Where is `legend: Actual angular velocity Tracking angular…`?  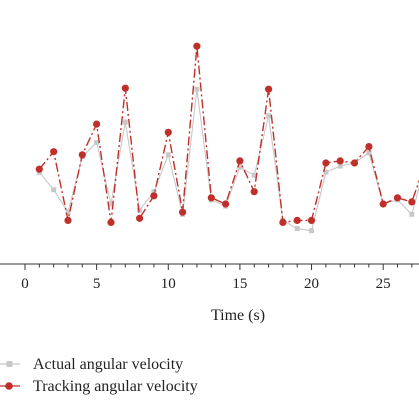 legend: Actual angular velocity Tracking angular… is located at coordinates (99, 375).